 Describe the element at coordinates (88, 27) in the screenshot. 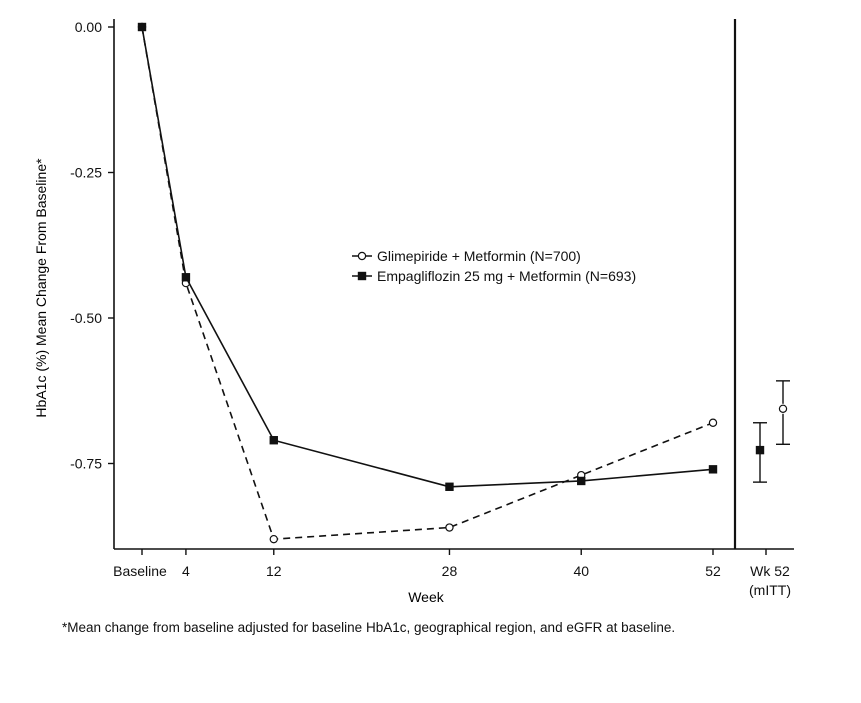

I see `y-tick-label: 0.00` at that location.